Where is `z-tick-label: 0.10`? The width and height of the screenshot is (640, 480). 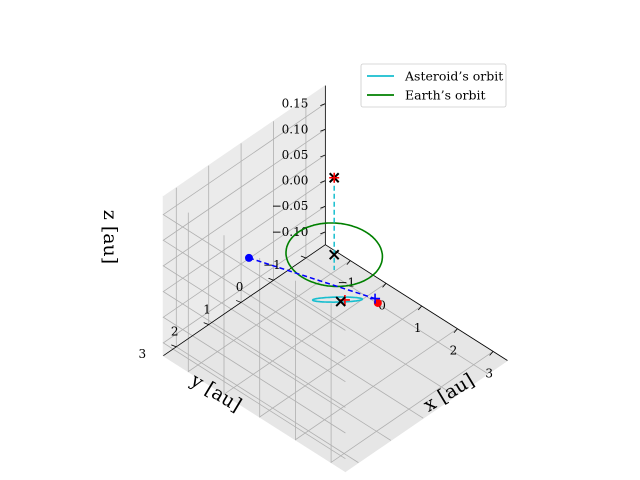 z-tick-label: 0.10 is located at coordinates (295, 129).